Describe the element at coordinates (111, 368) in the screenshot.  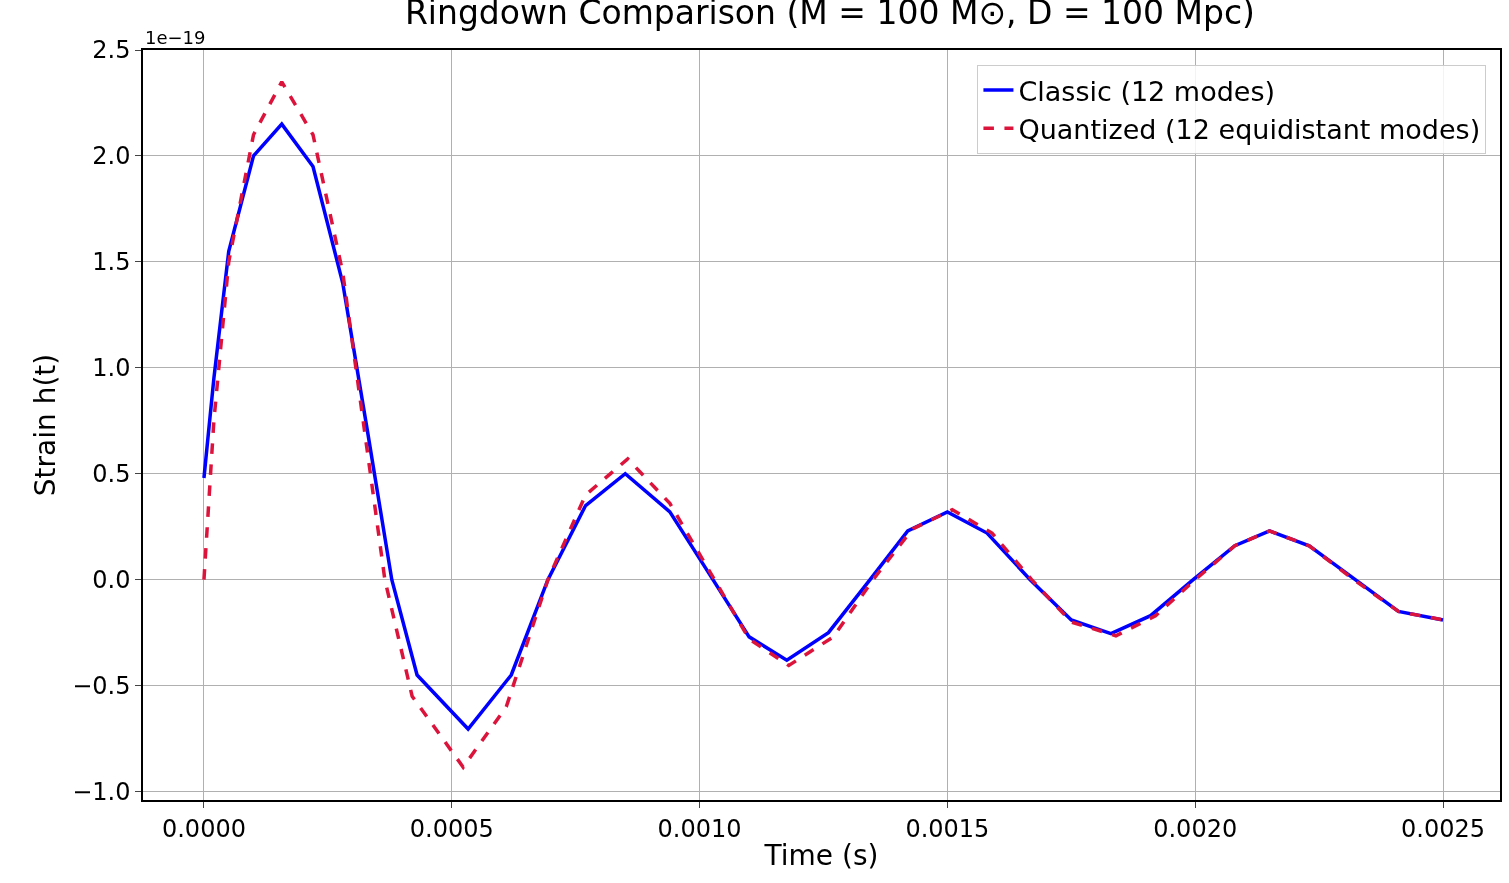
I see `y-tick-label: 1.0` at that location.